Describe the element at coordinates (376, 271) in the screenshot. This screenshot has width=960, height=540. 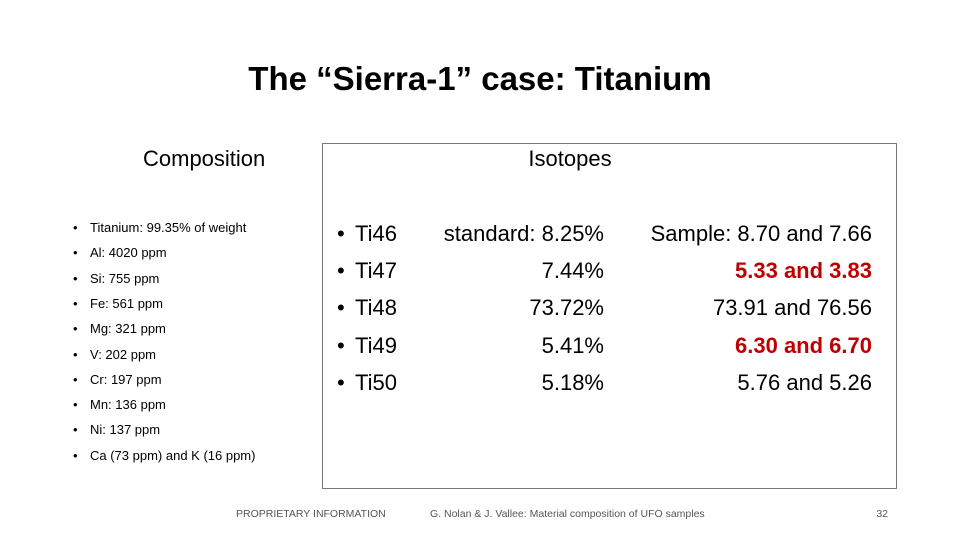
I see `isotope: Ti47` at that location.